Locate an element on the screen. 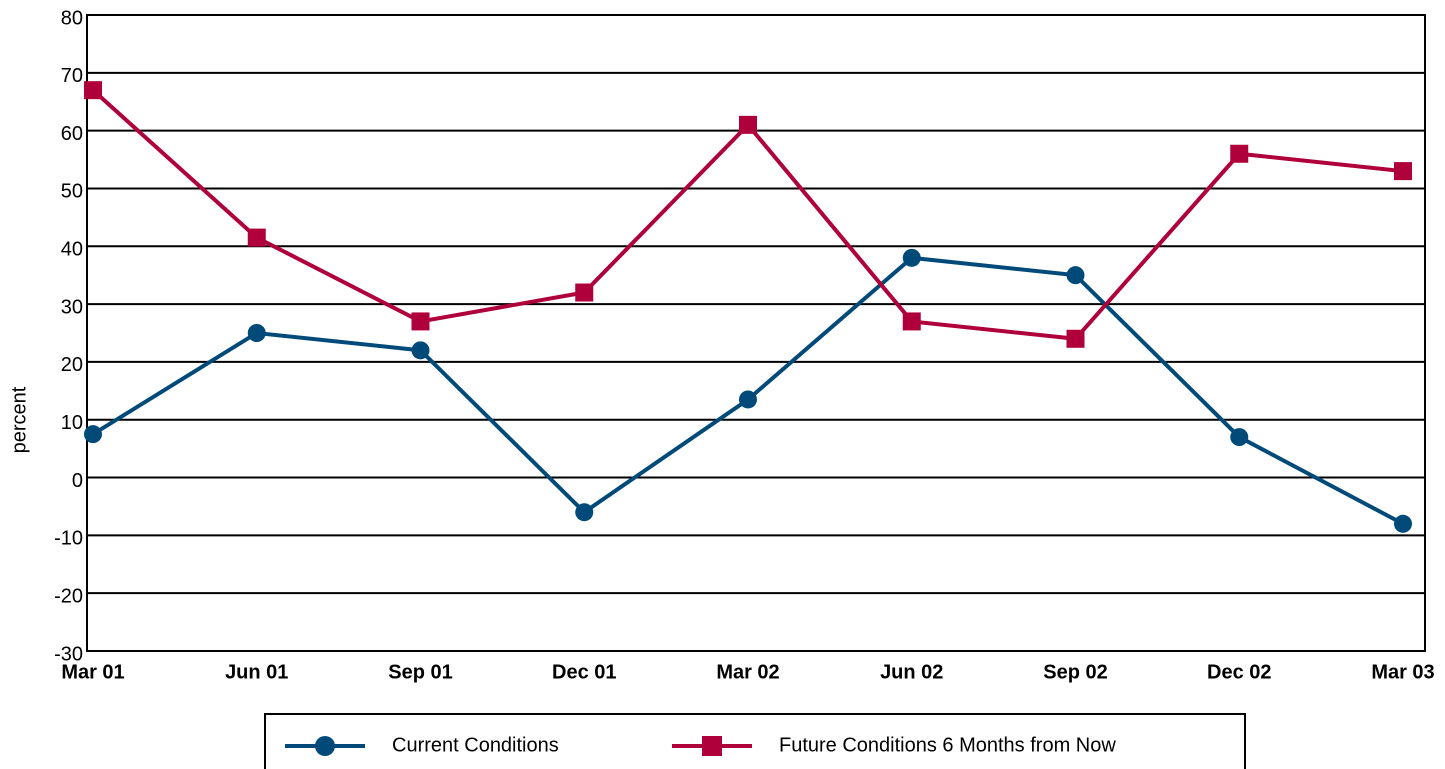 Image resolution: width=1445 pixels, height=769 pixels. legend-label: Current Conditions is located at coordinates (475, 745).